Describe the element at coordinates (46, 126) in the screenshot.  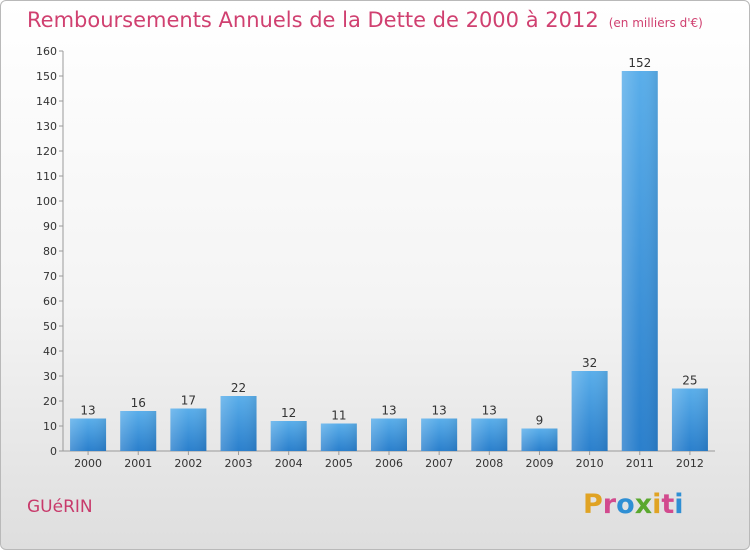
I see `y-tick-label: 130` at that location.